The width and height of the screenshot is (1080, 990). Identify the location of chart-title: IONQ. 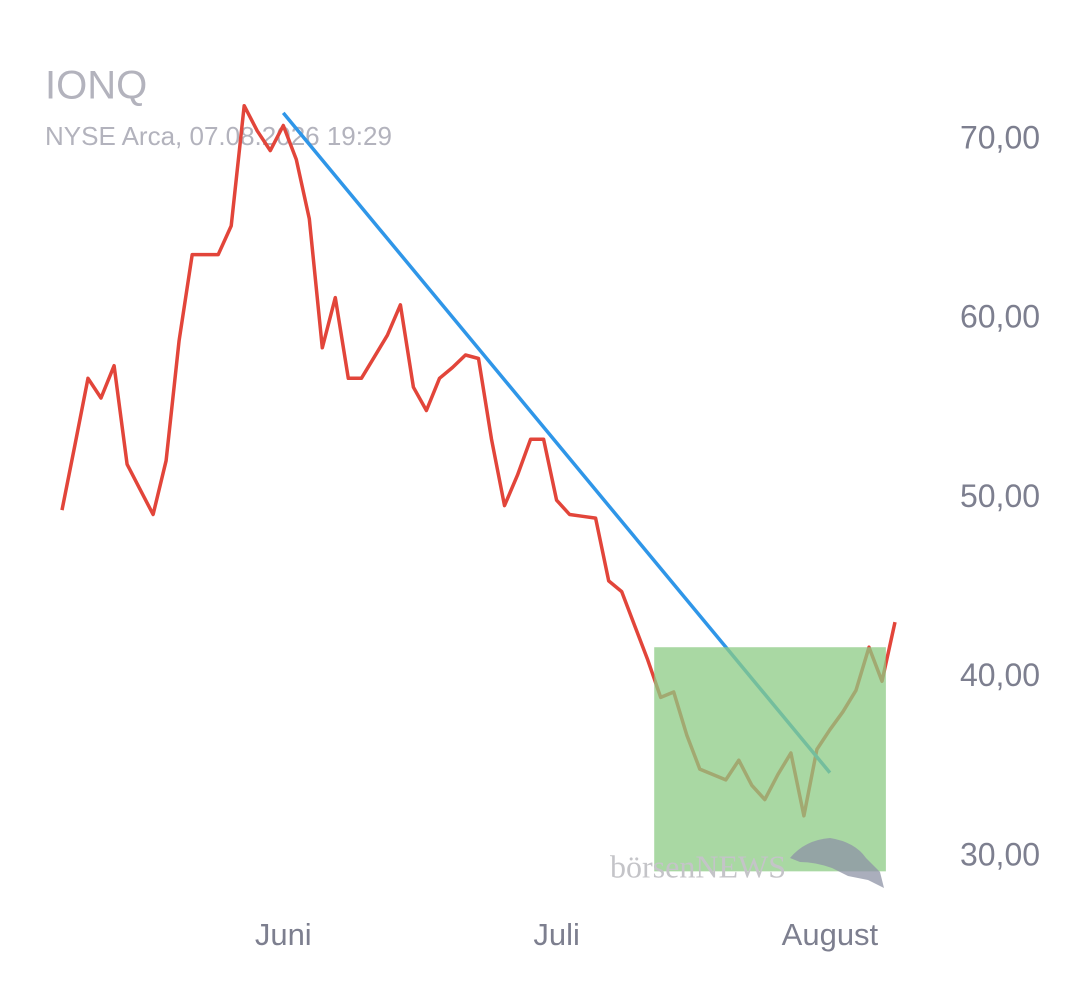
(96, 86).